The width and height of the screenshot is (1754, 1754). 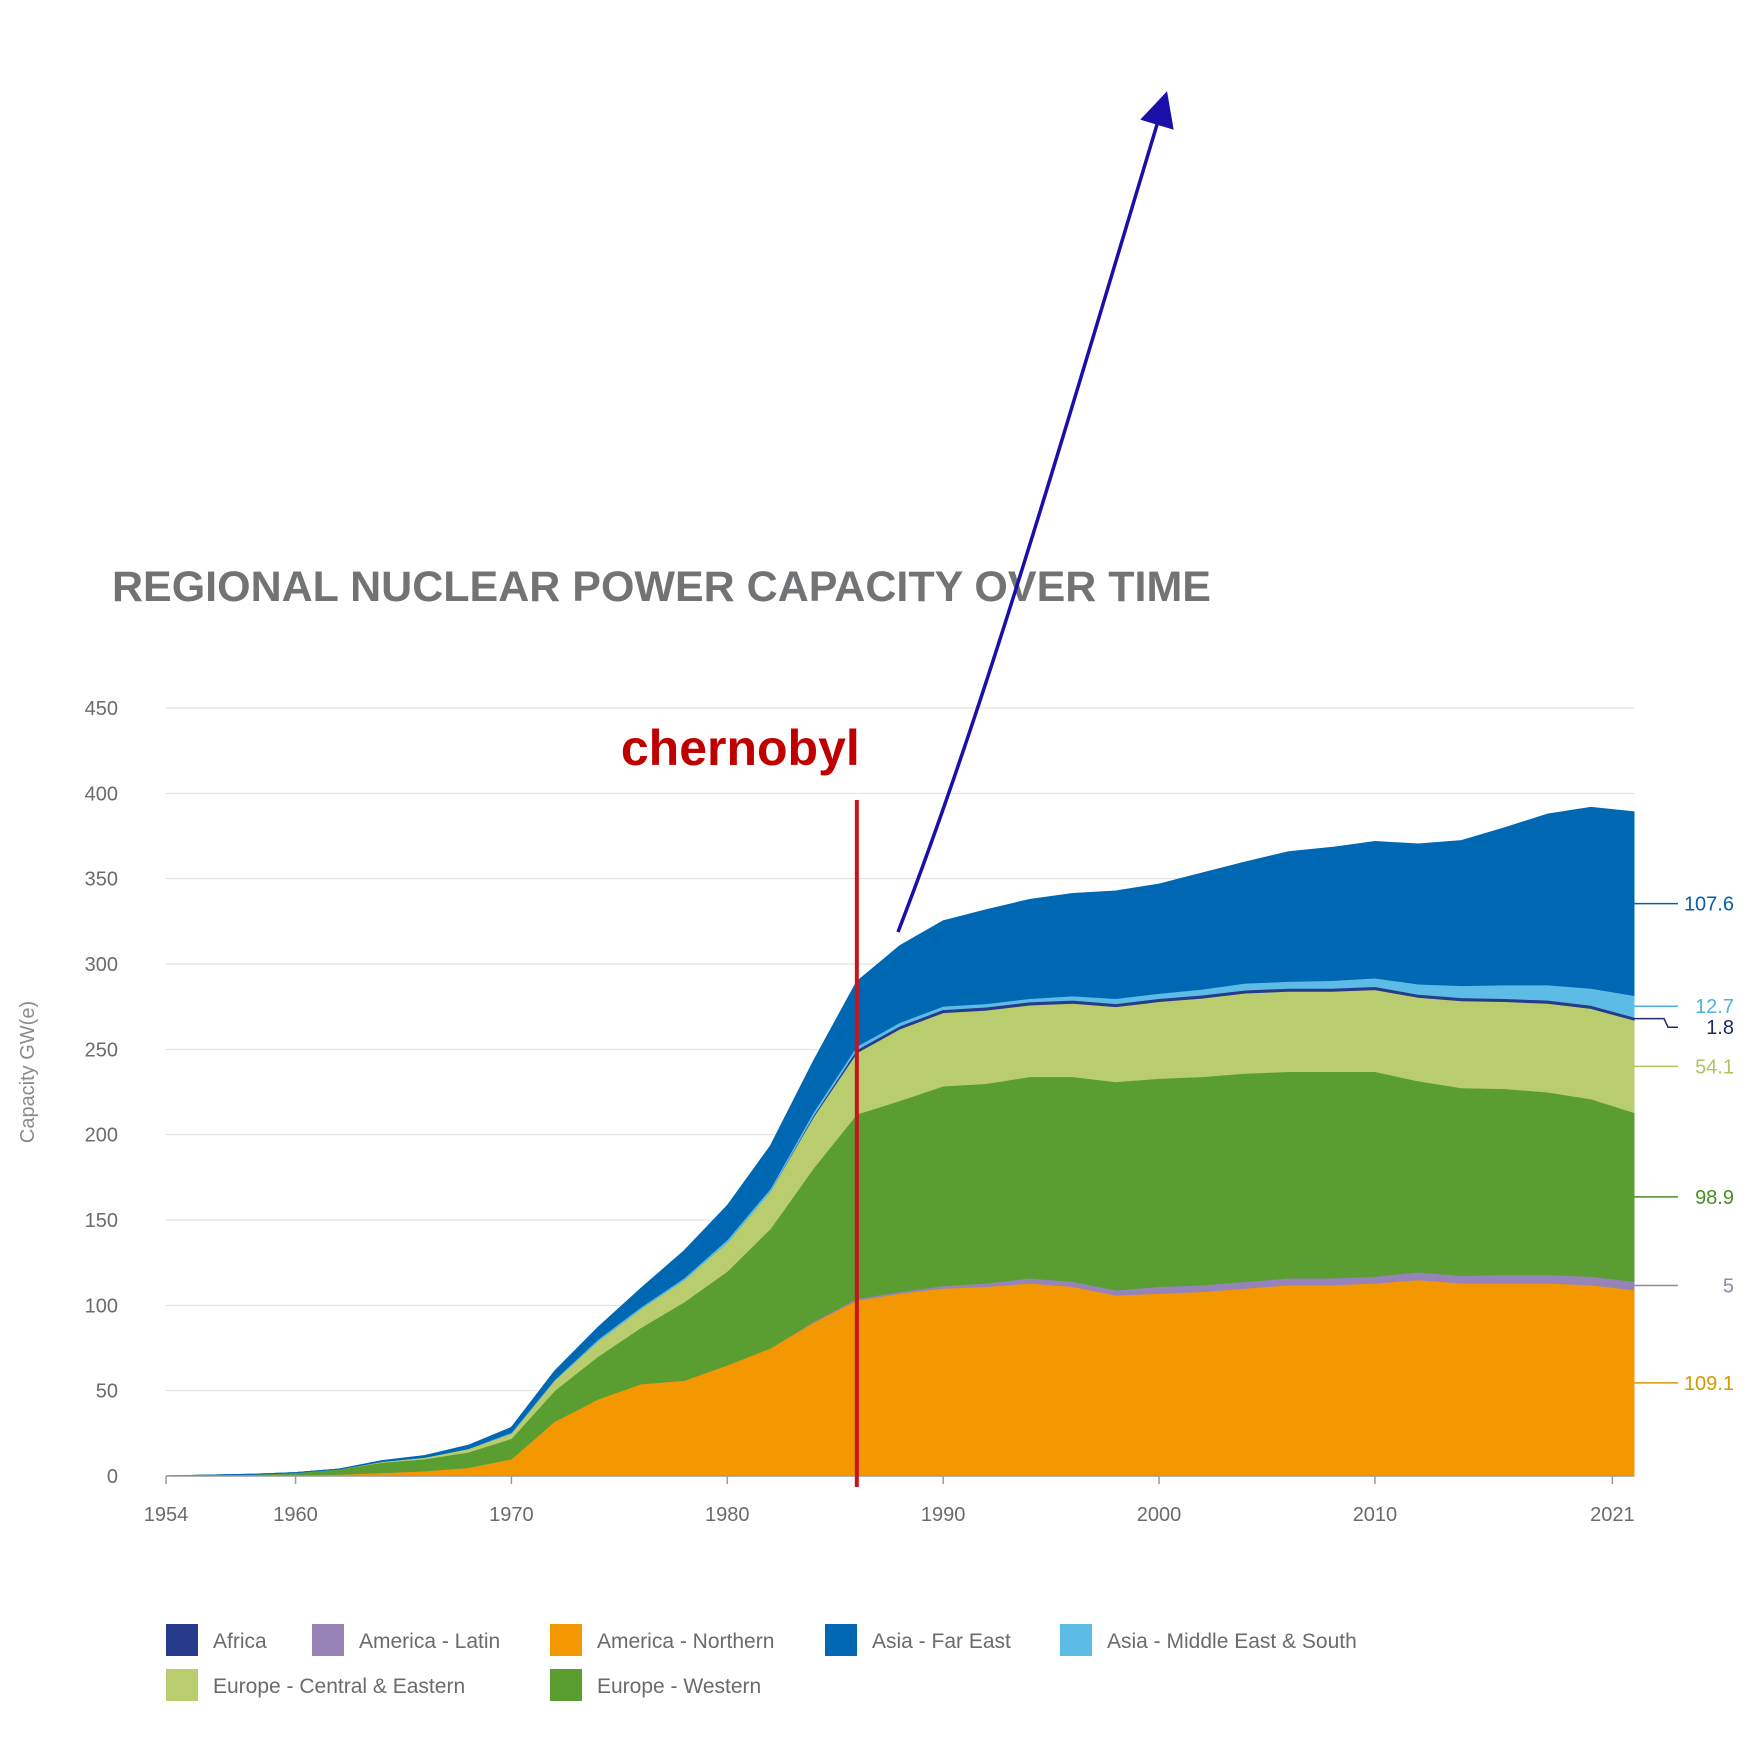 I want to click on x-tick-label: 2010, so click(x=1375, y=1515).